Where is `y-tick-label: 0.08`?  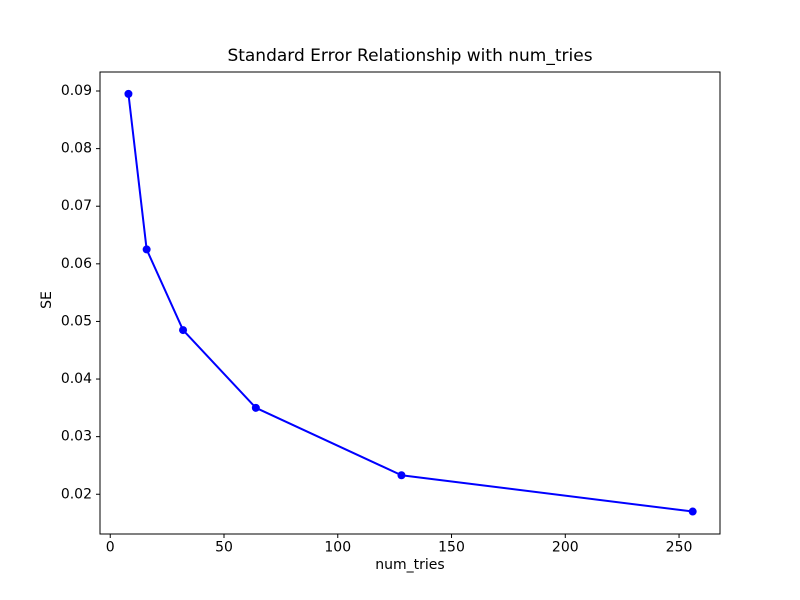 y-tick-label: 0.08 is located at coordinates (76, 149).